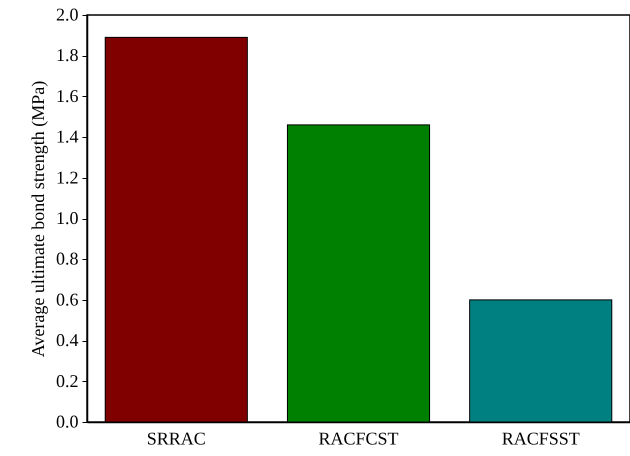 The image size is (630, 456). I want to click on y-tick-label: 1.6, so click(67, 96).